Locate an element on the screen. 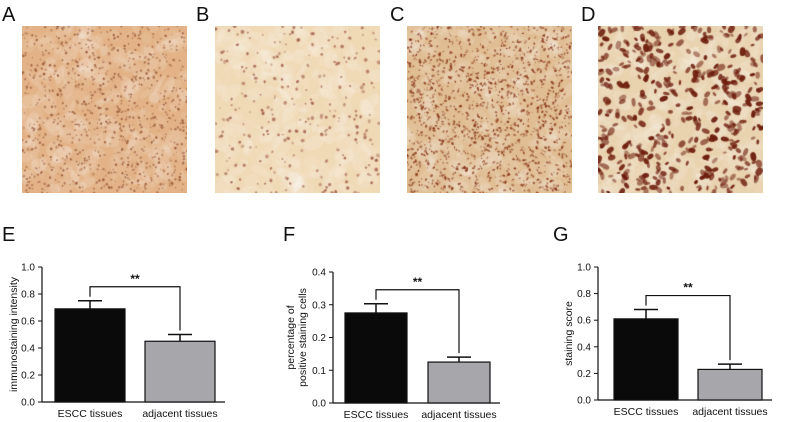 The image size is (800, 422). micrograph-c-image is located at coordinates (489, 109).